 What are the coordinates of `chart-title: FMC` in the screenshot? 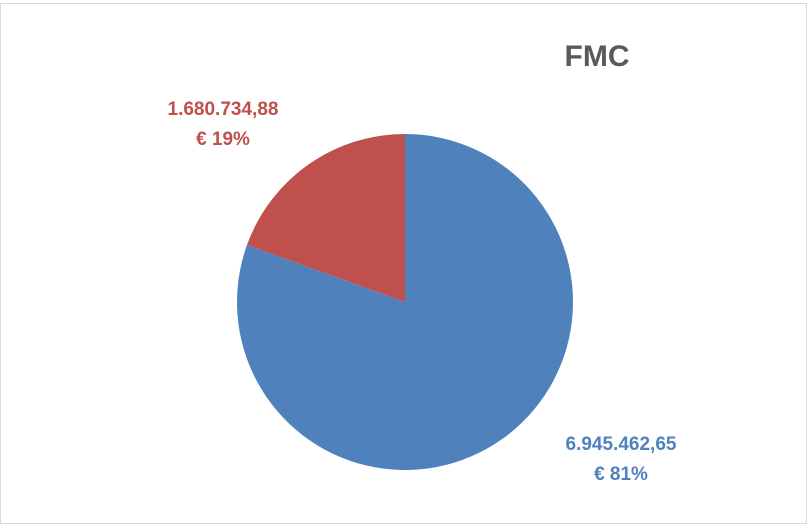 It's located at (597, 56).